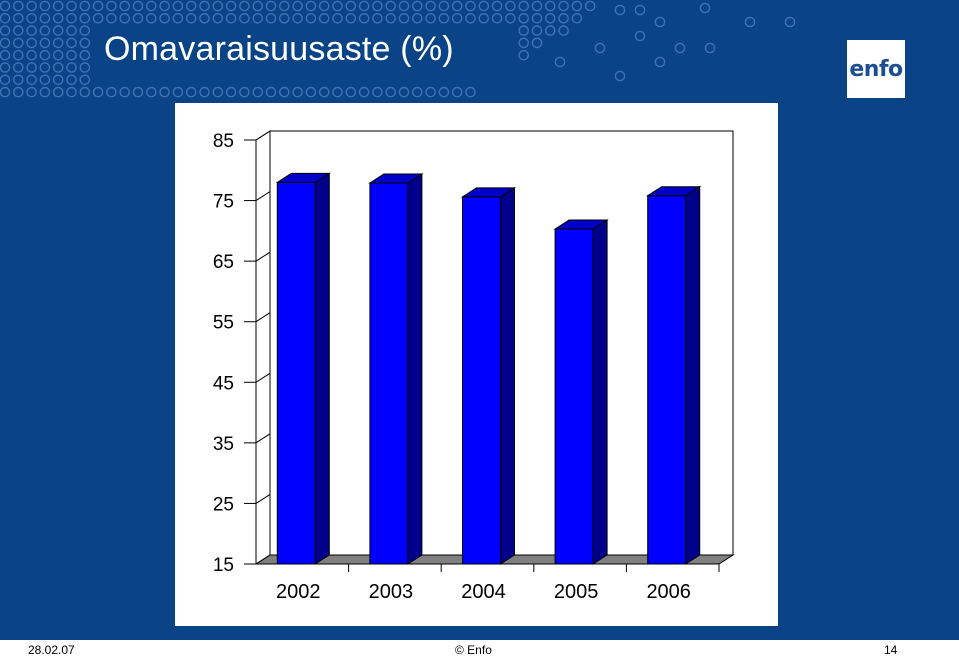 Image resolution: width=959 pixels, height=657 pixels. What do you see at coordinates (279, 49) in the screenshot?
I see `slide-title: Omavaraisuusaste (%)` at bounding box center [279, 49].